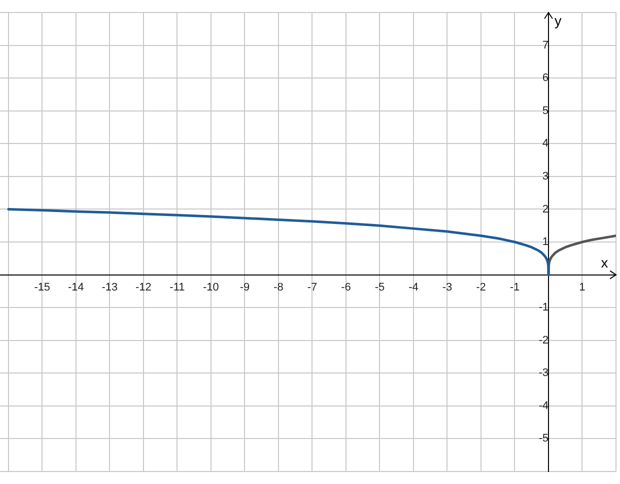 This screenshot has height=484, width=620. Describe the element at coordinates (110, 287) in the screenshot. I see `x-tick-label: -13` at that location.